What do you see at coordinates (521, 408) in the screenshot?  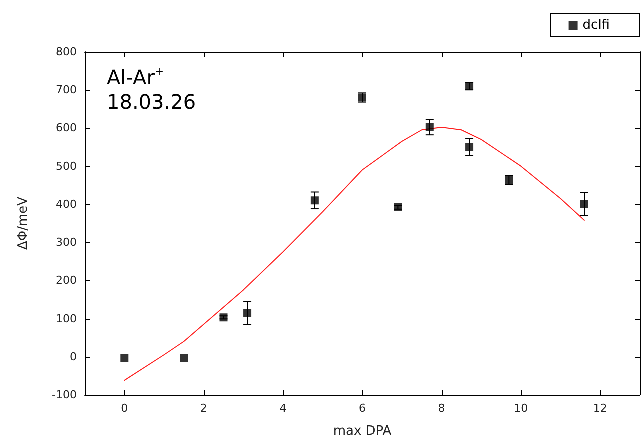 I see `x-tick-label: 10` at bounding box center [521, 408].